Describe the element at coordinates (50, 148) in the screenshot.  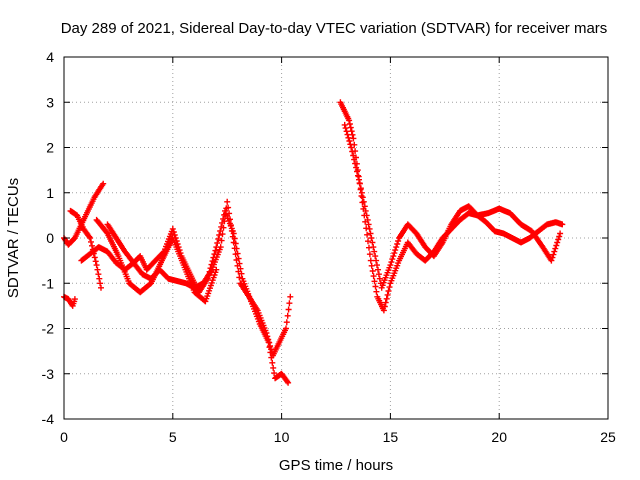
I see `y-tick-label: 2` at that location.